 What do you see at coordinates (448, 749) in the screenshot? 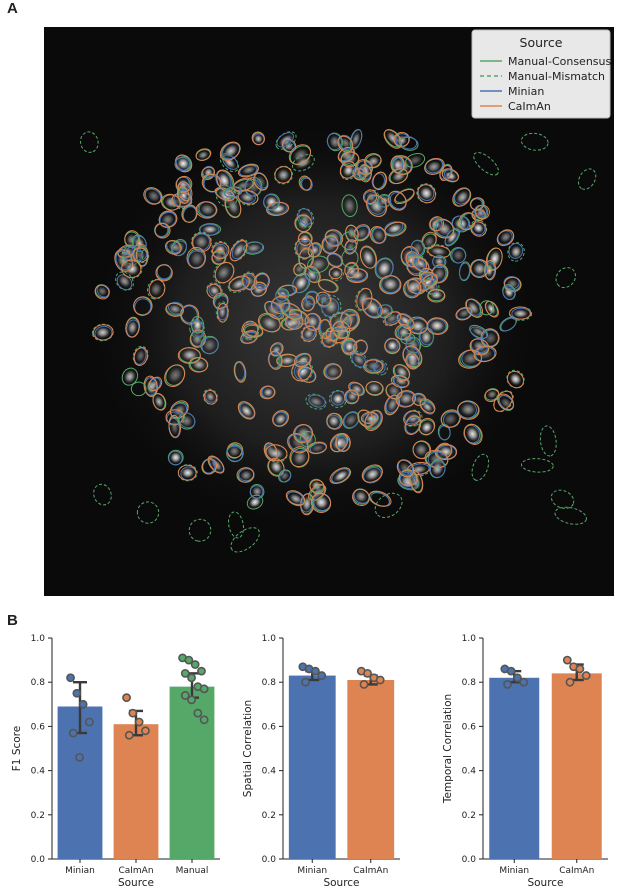
I see `y-axis-label: Temporal Correlation` at bounding box center [448, 749].